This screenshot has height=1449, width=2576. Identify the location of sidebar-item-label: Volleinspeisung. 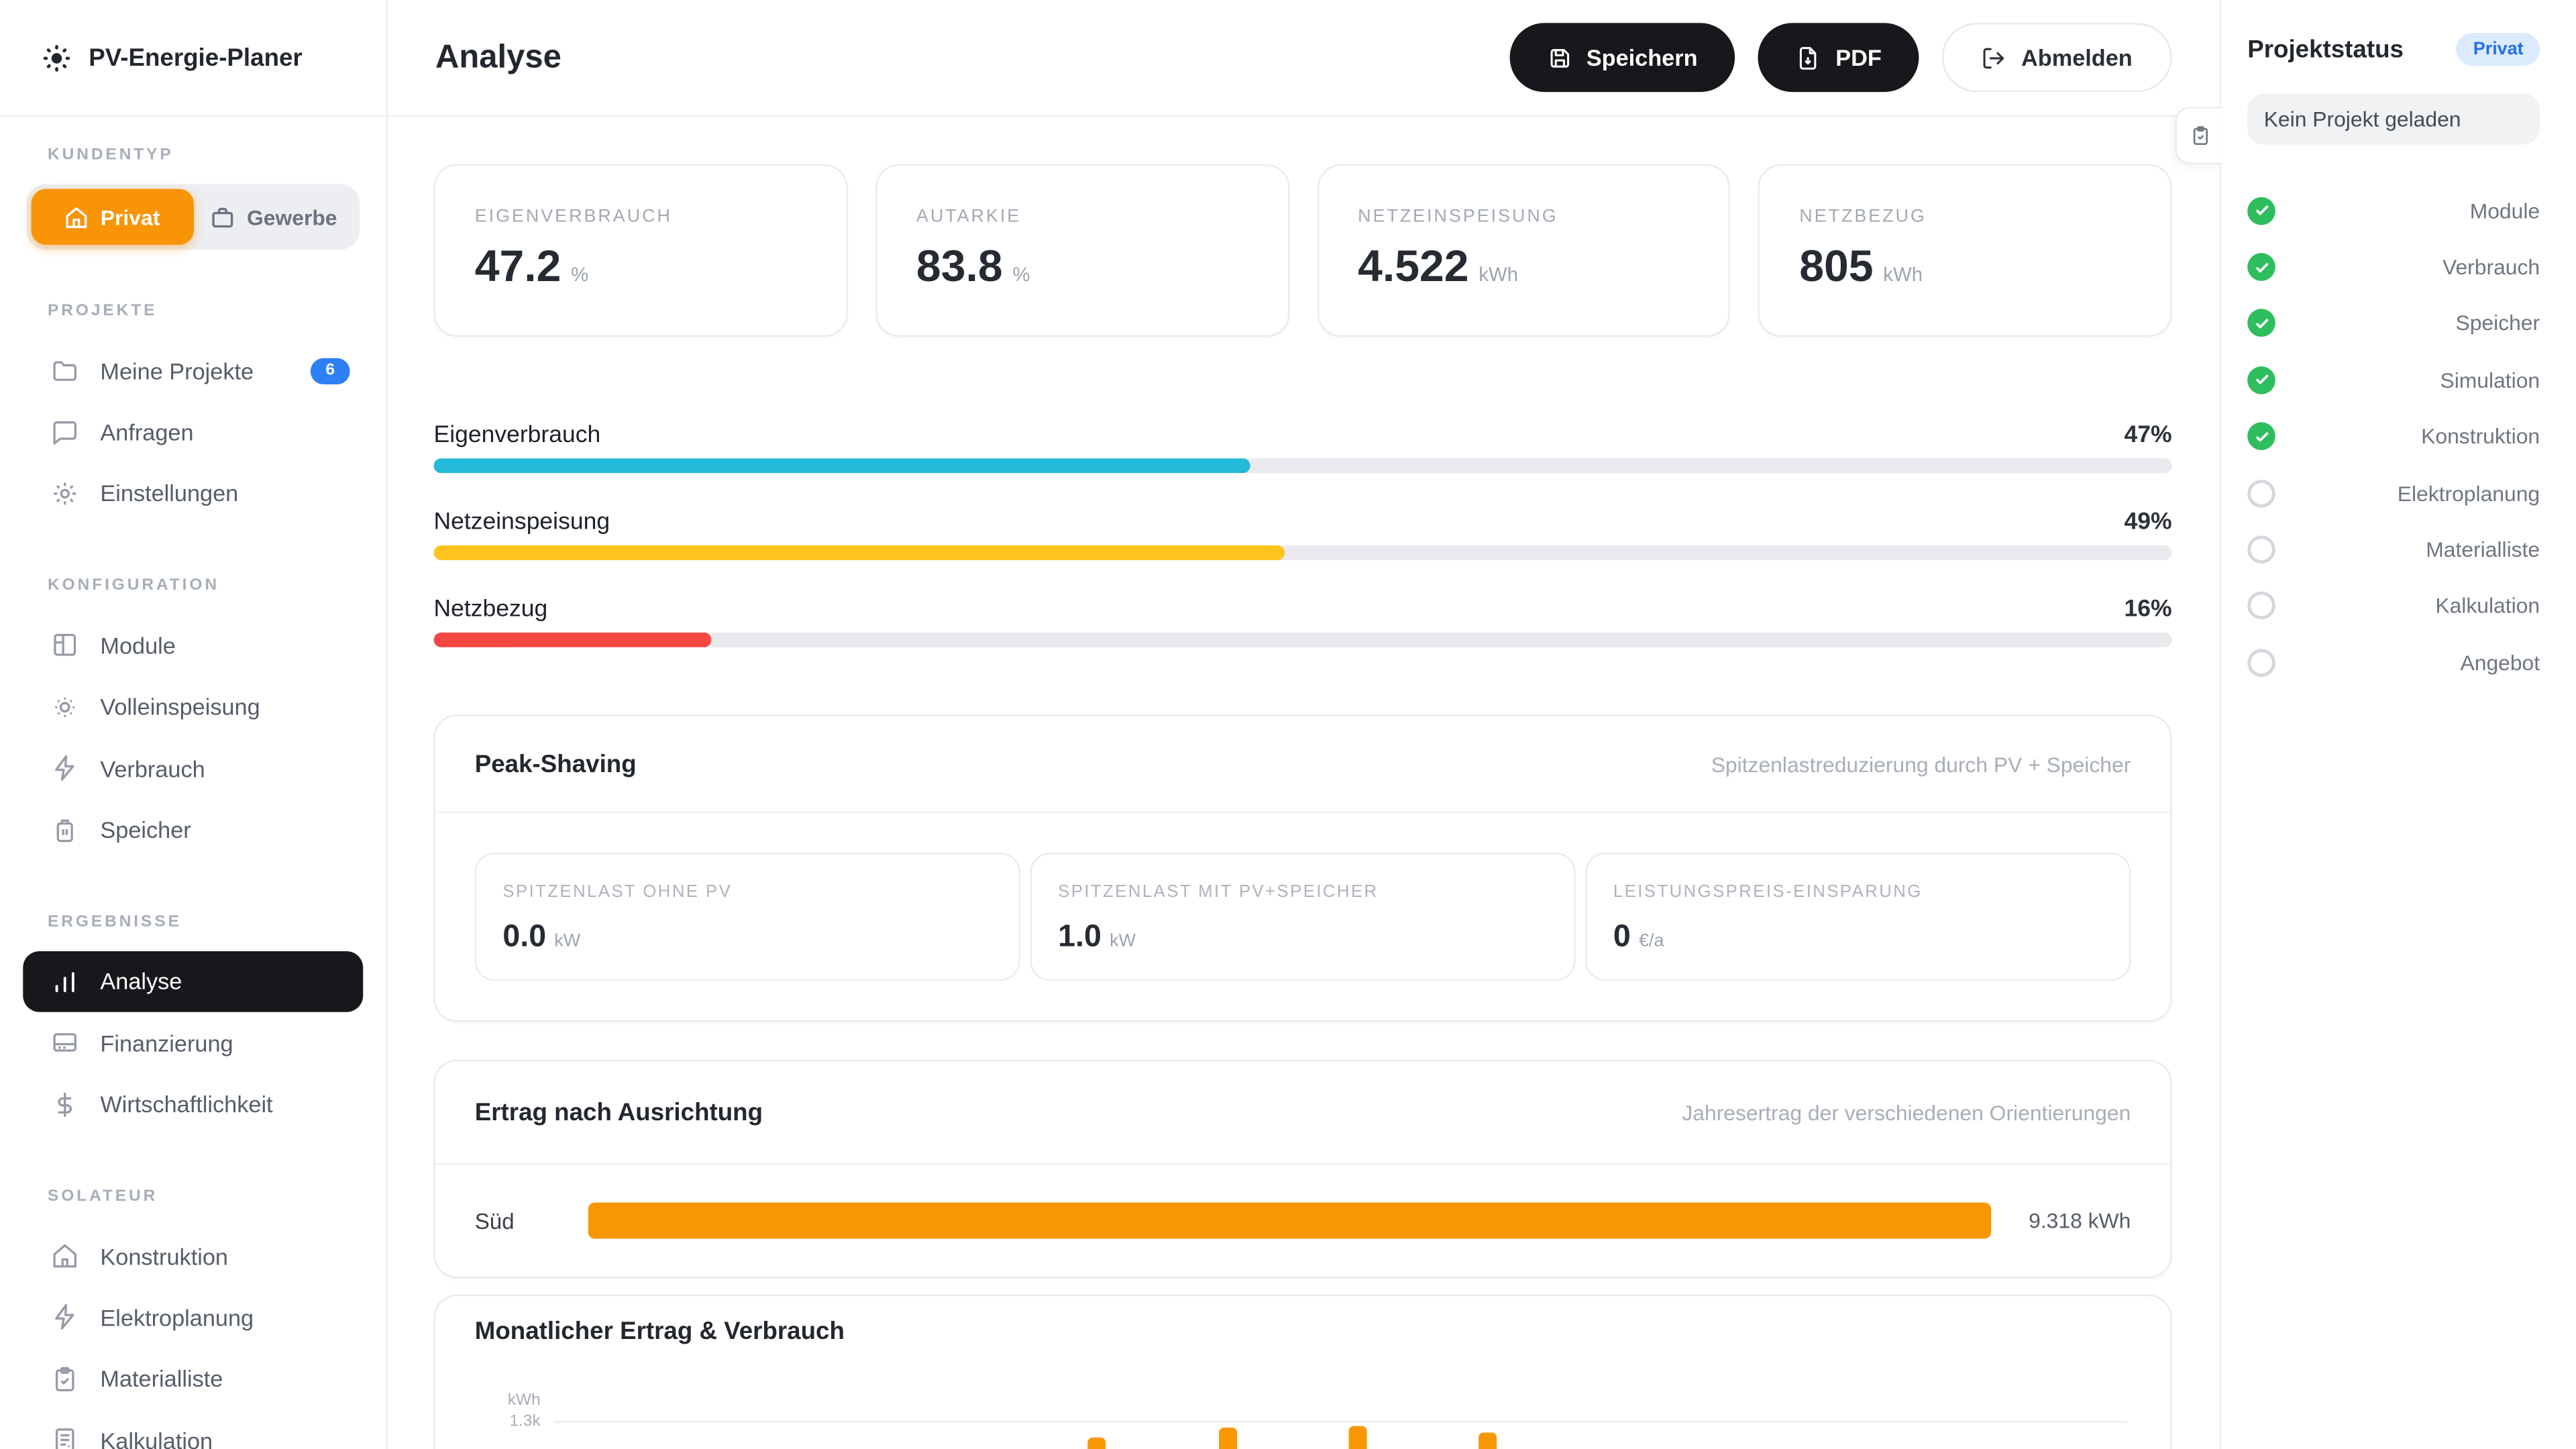
(180, 707).